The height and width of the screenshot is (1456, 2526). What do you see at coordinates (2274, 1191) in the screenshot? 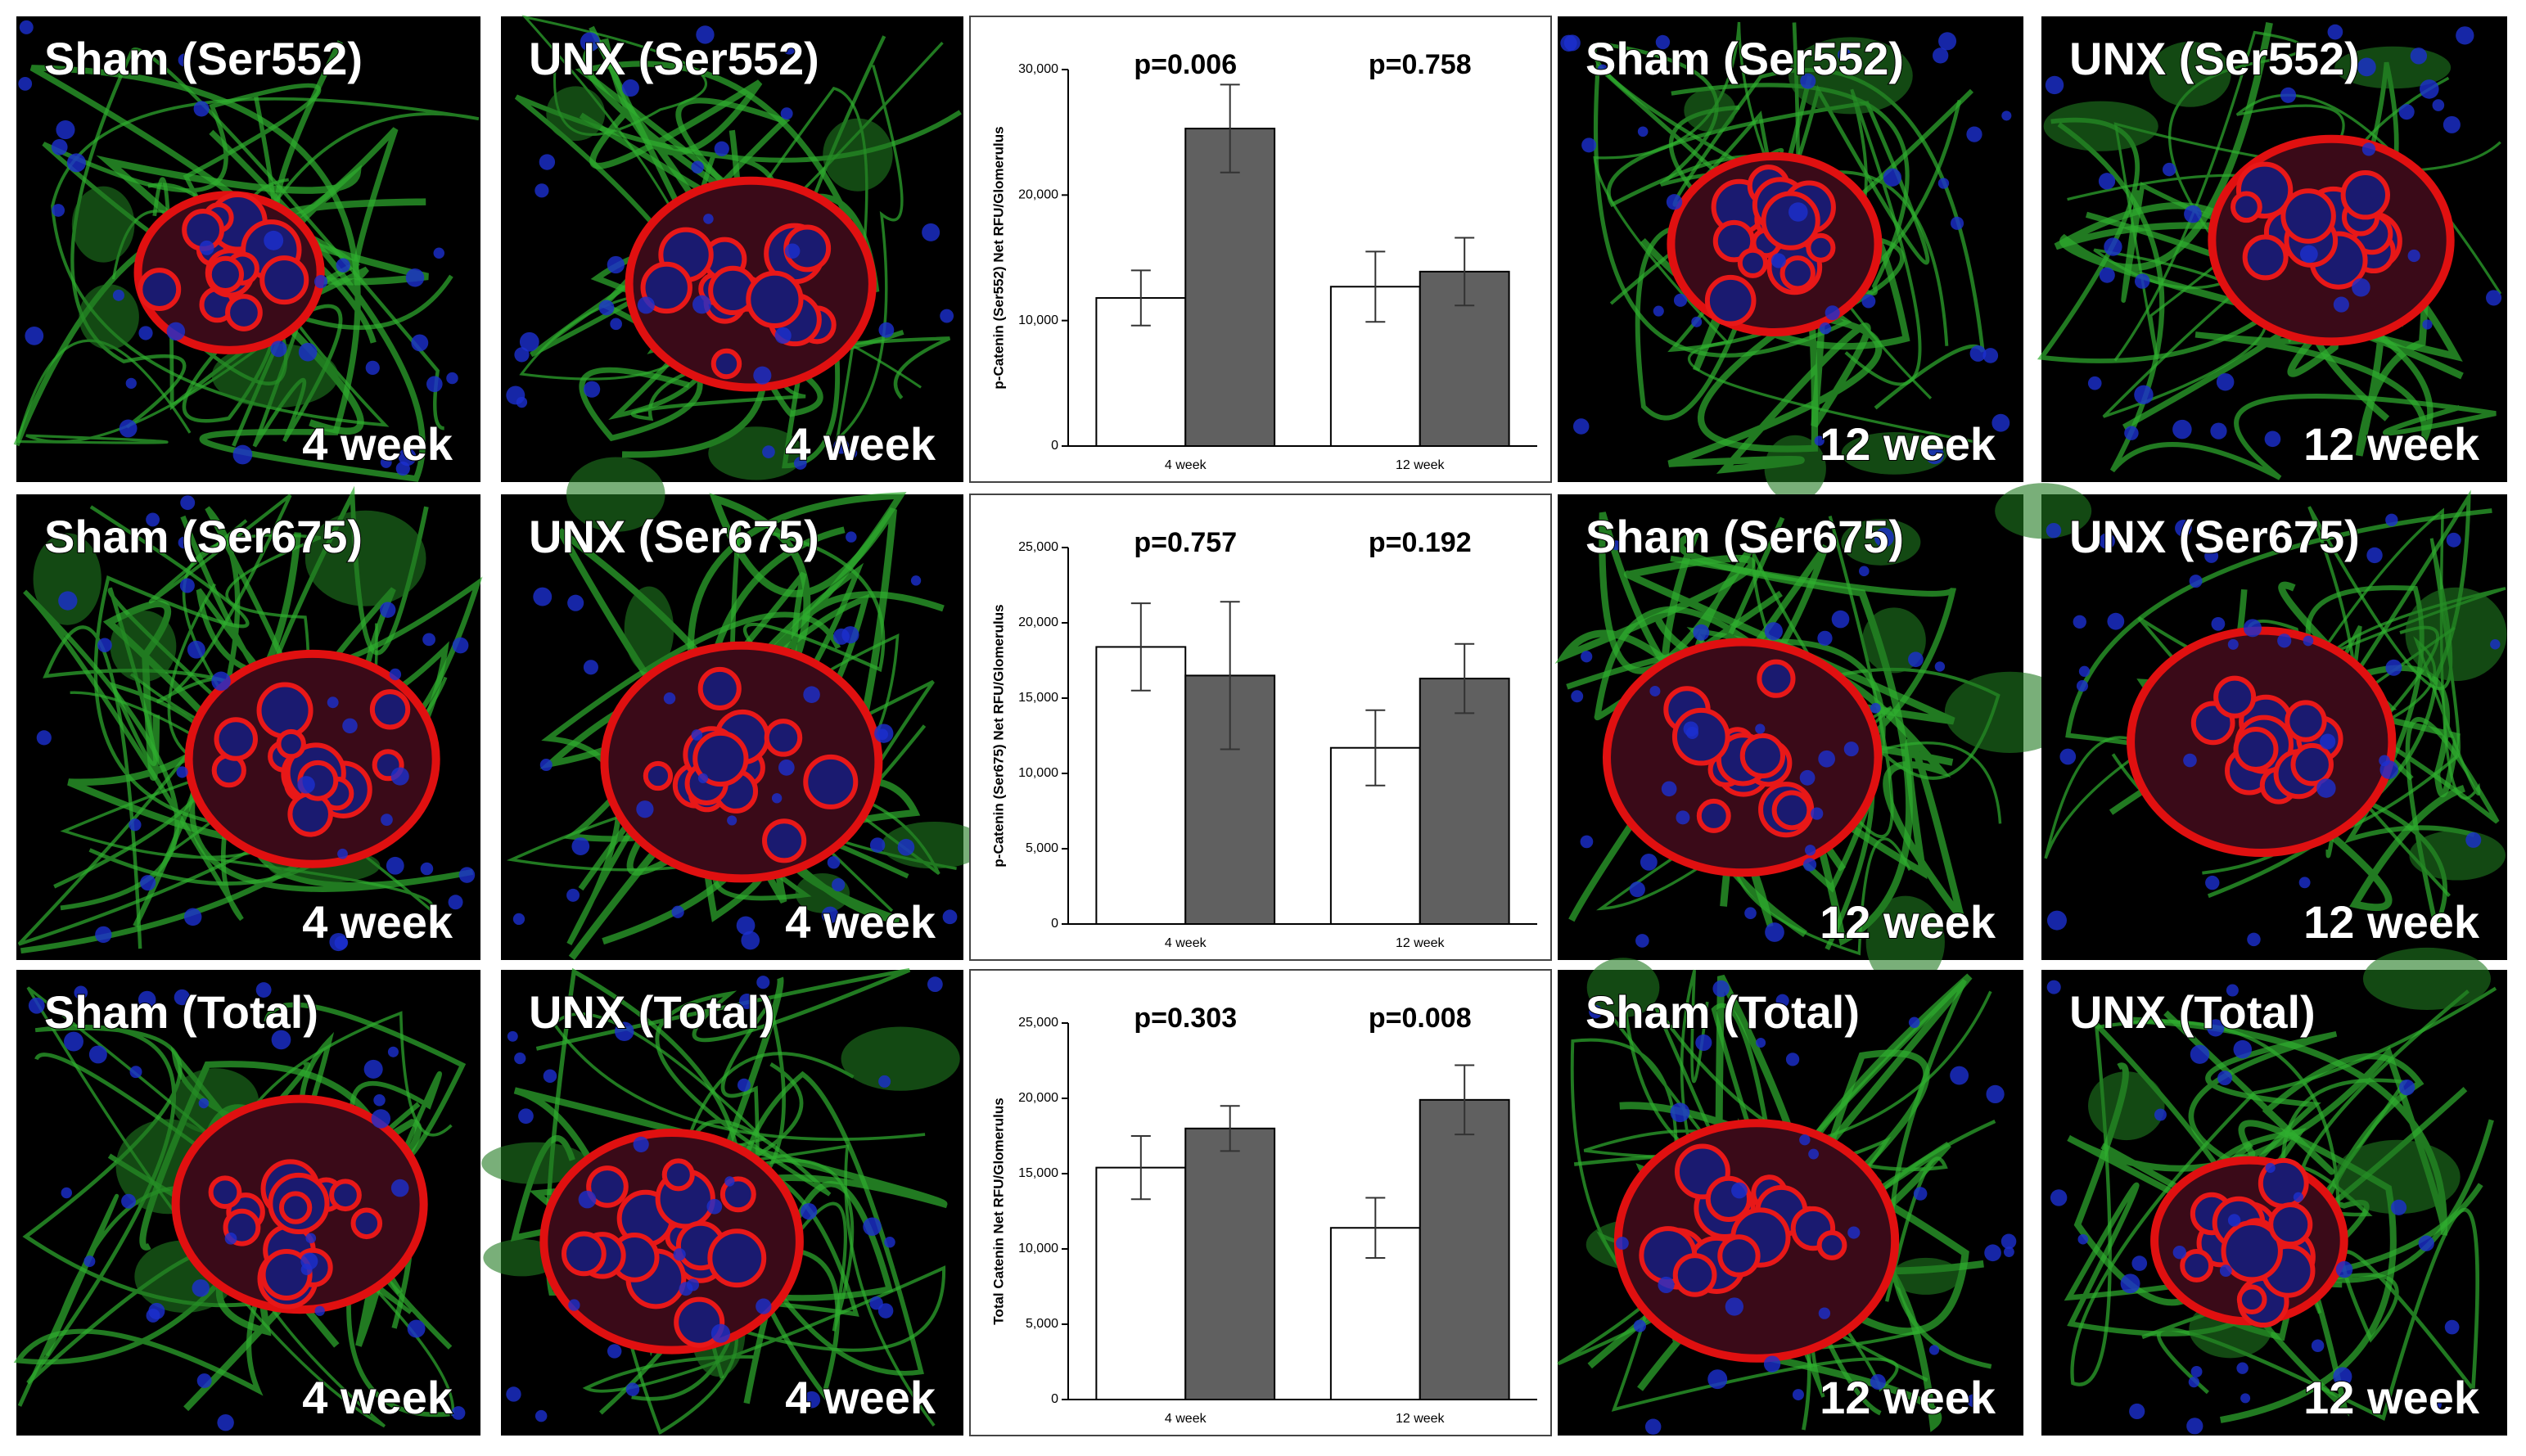
I see `micrograph-panel: UNX (Total) 12 week` at bounding box center [2274, 1191].